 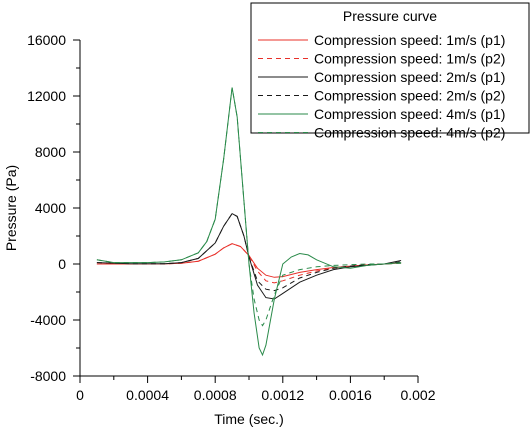 I want to click on y-ticks: -8000 -4000 0 4000 8000 12000 16000, so click(x=53, y=208).